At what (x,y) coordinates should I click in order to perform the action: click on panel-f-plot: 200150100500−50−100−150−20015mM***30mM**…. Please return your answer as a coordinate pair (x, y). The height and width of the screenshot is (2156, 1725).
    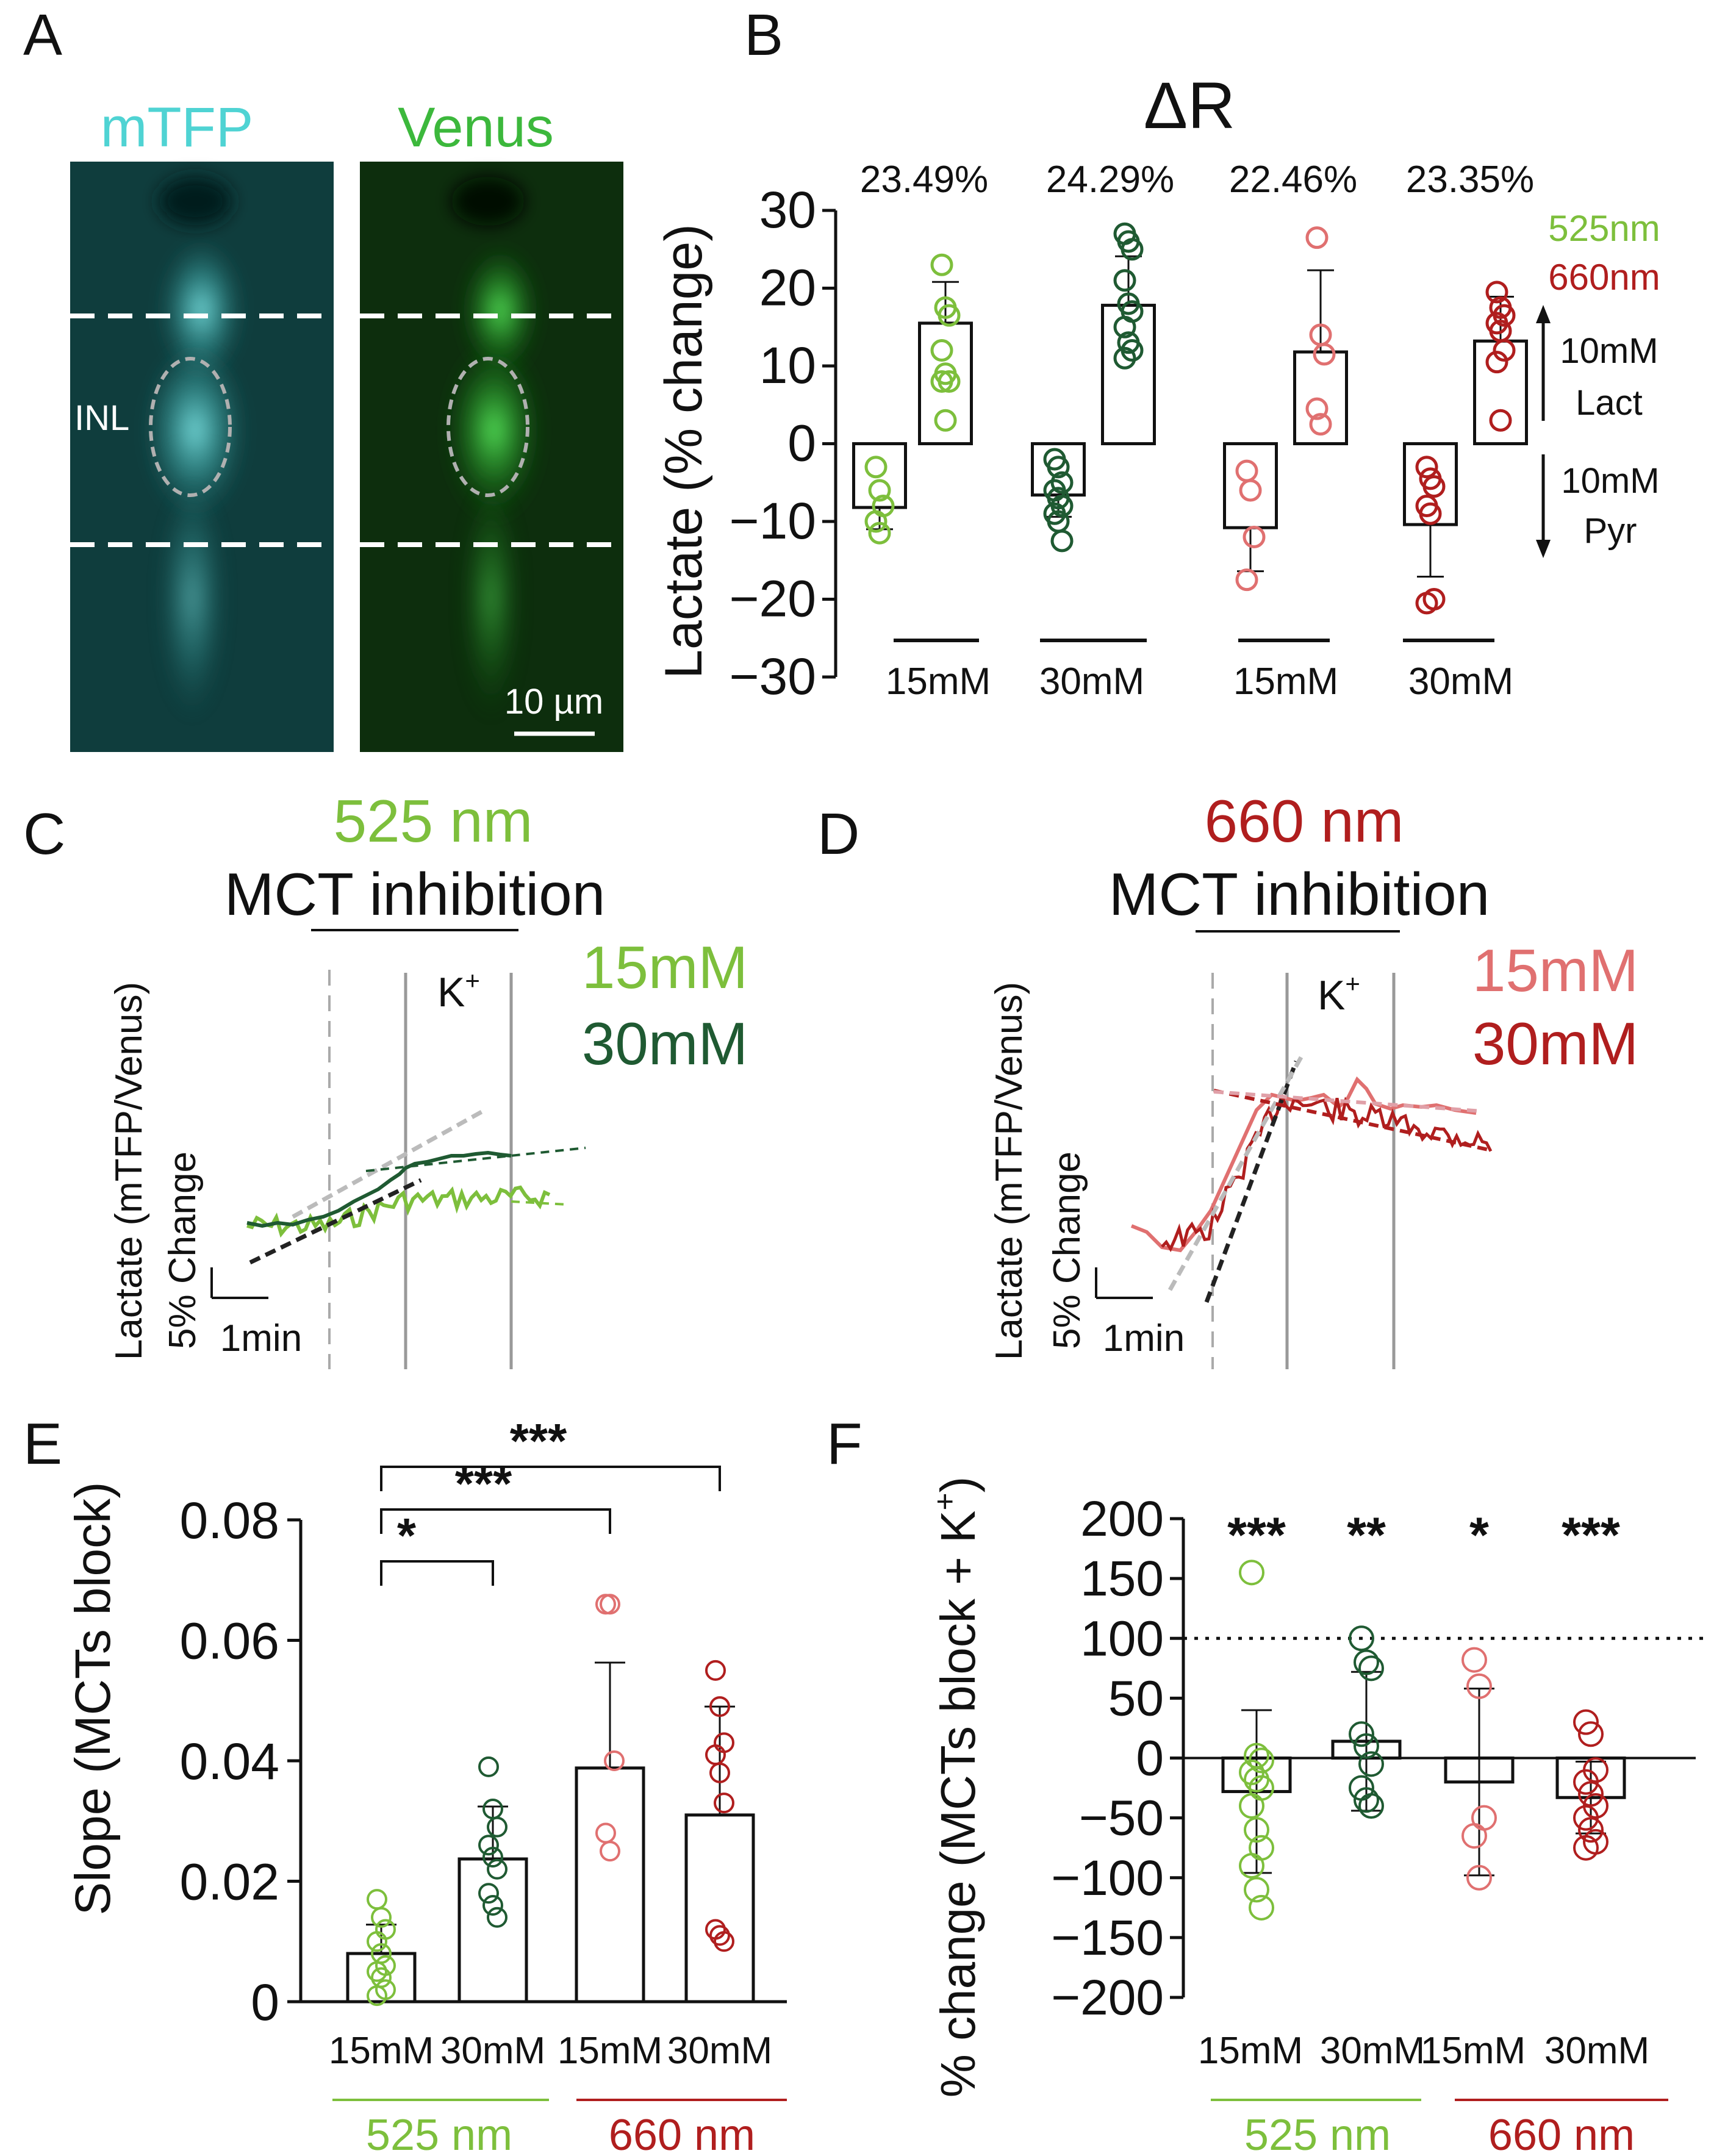
    Looking at the image, I should click on (1379, 1781).